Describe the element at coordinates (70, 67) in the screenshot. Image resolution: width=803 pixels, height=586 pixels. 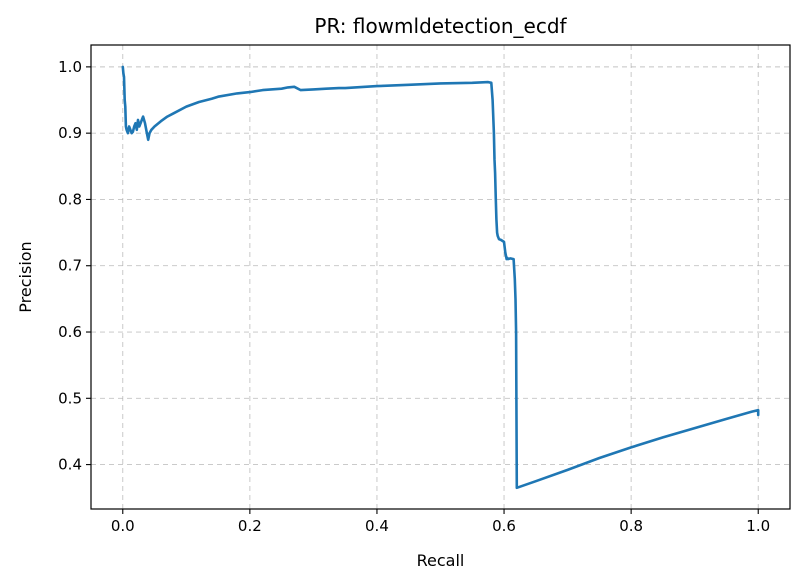
I see `y-tick-label: 1.0` at that location.